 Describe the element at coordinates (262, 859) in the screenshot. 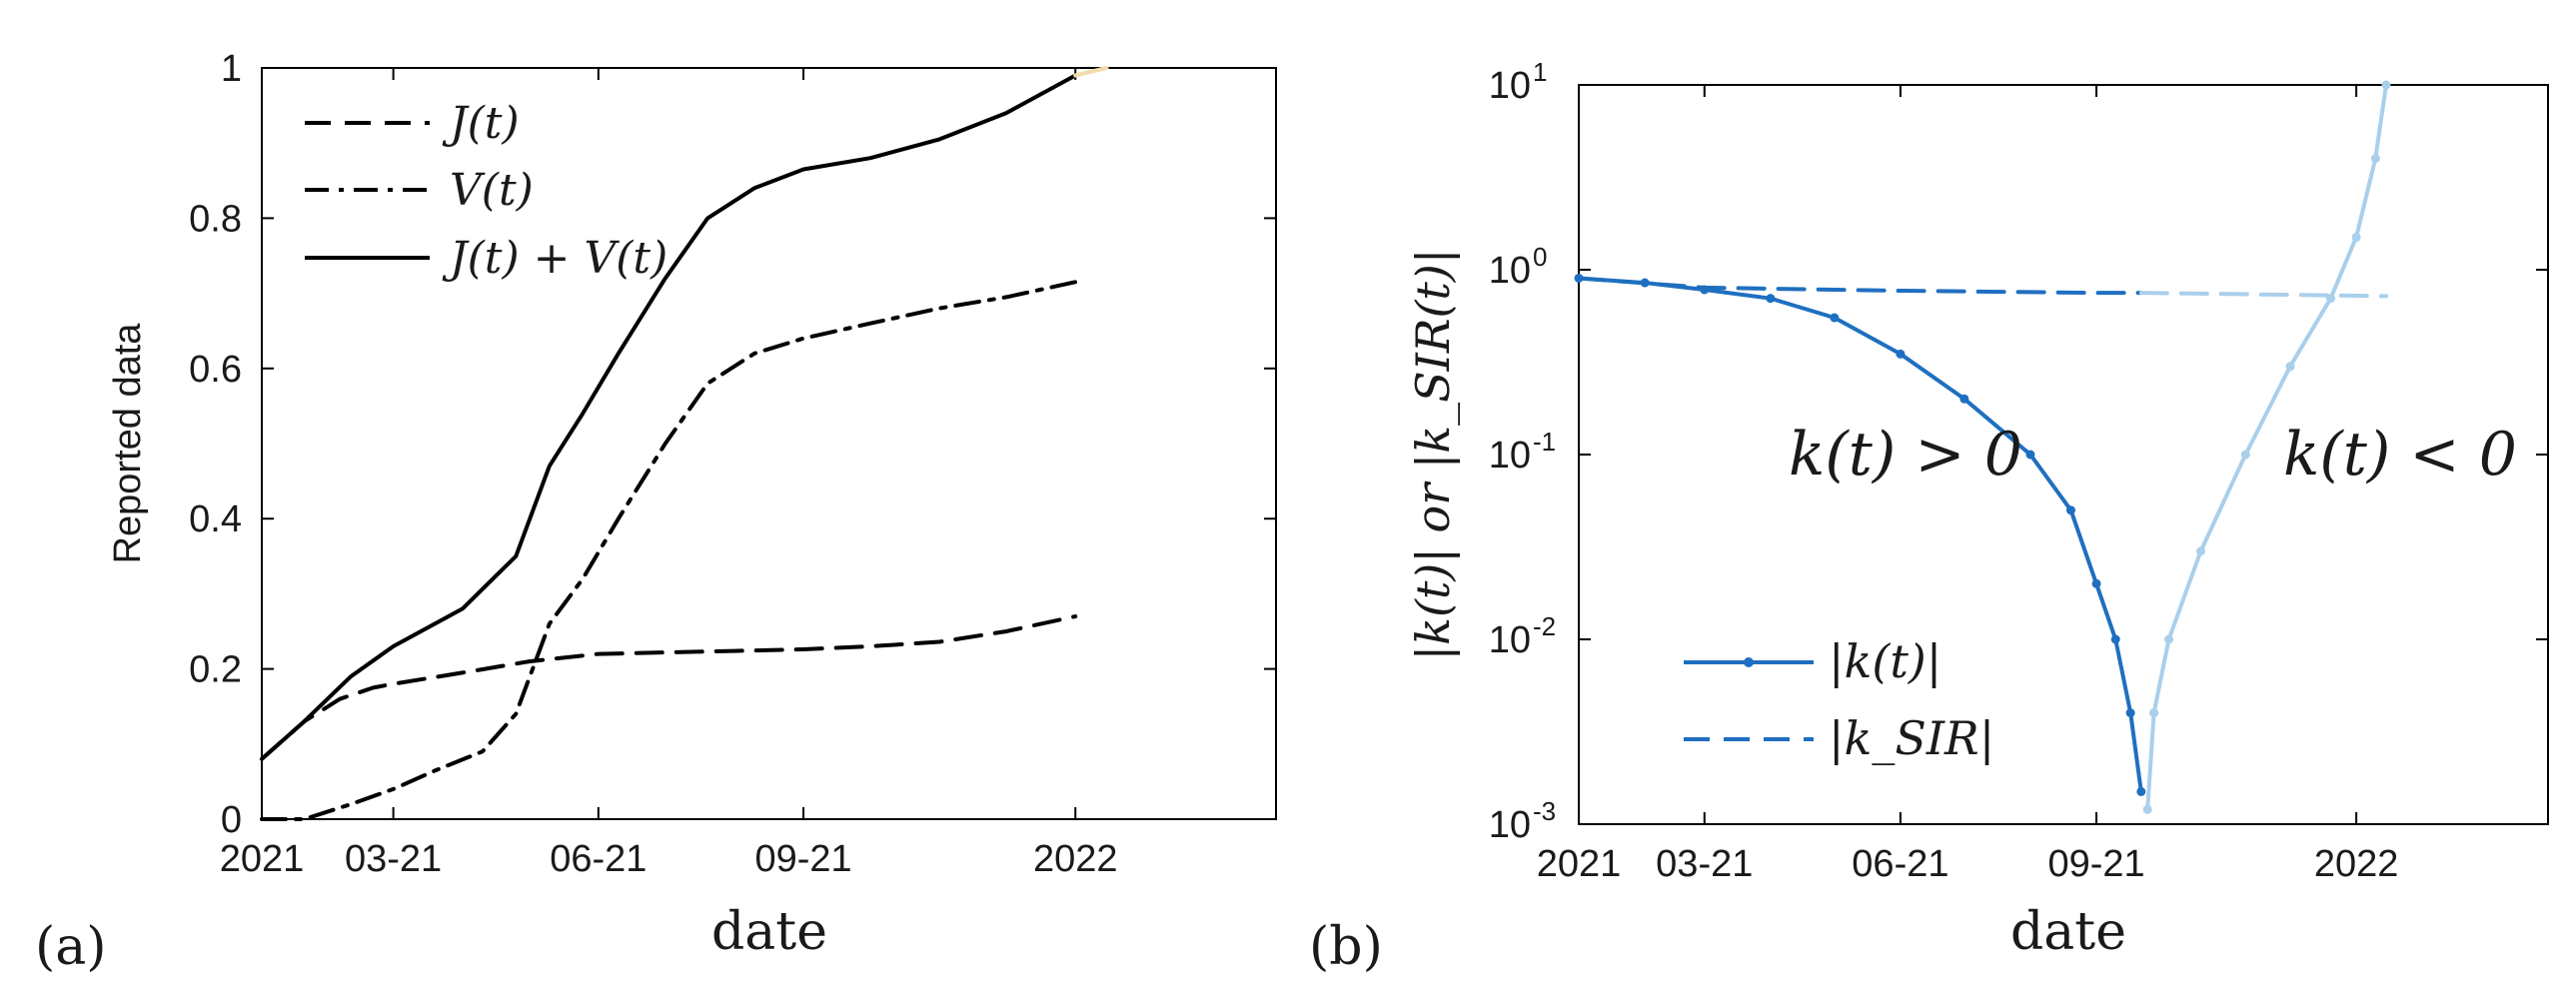

I see `a-xtick-label: 2021` at that location.